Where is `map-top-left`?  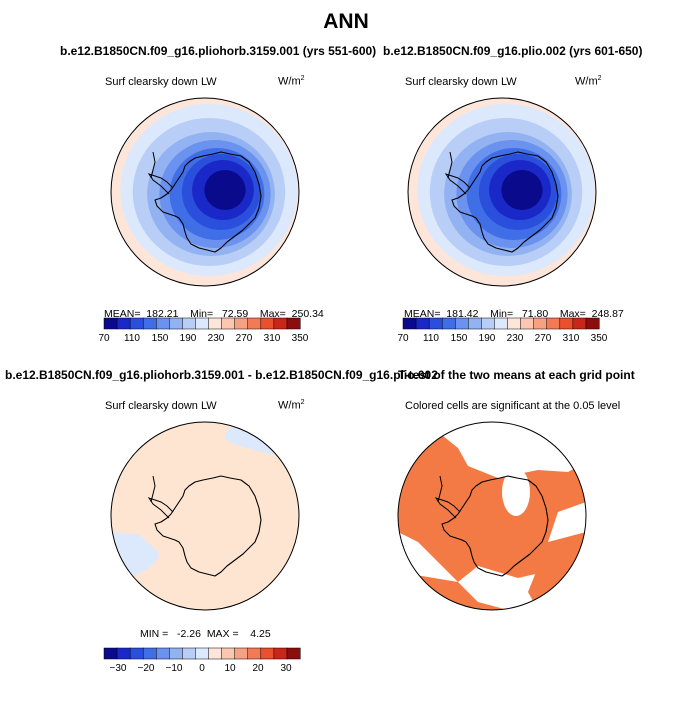
map-top-left is located at coordinates (205, 192).